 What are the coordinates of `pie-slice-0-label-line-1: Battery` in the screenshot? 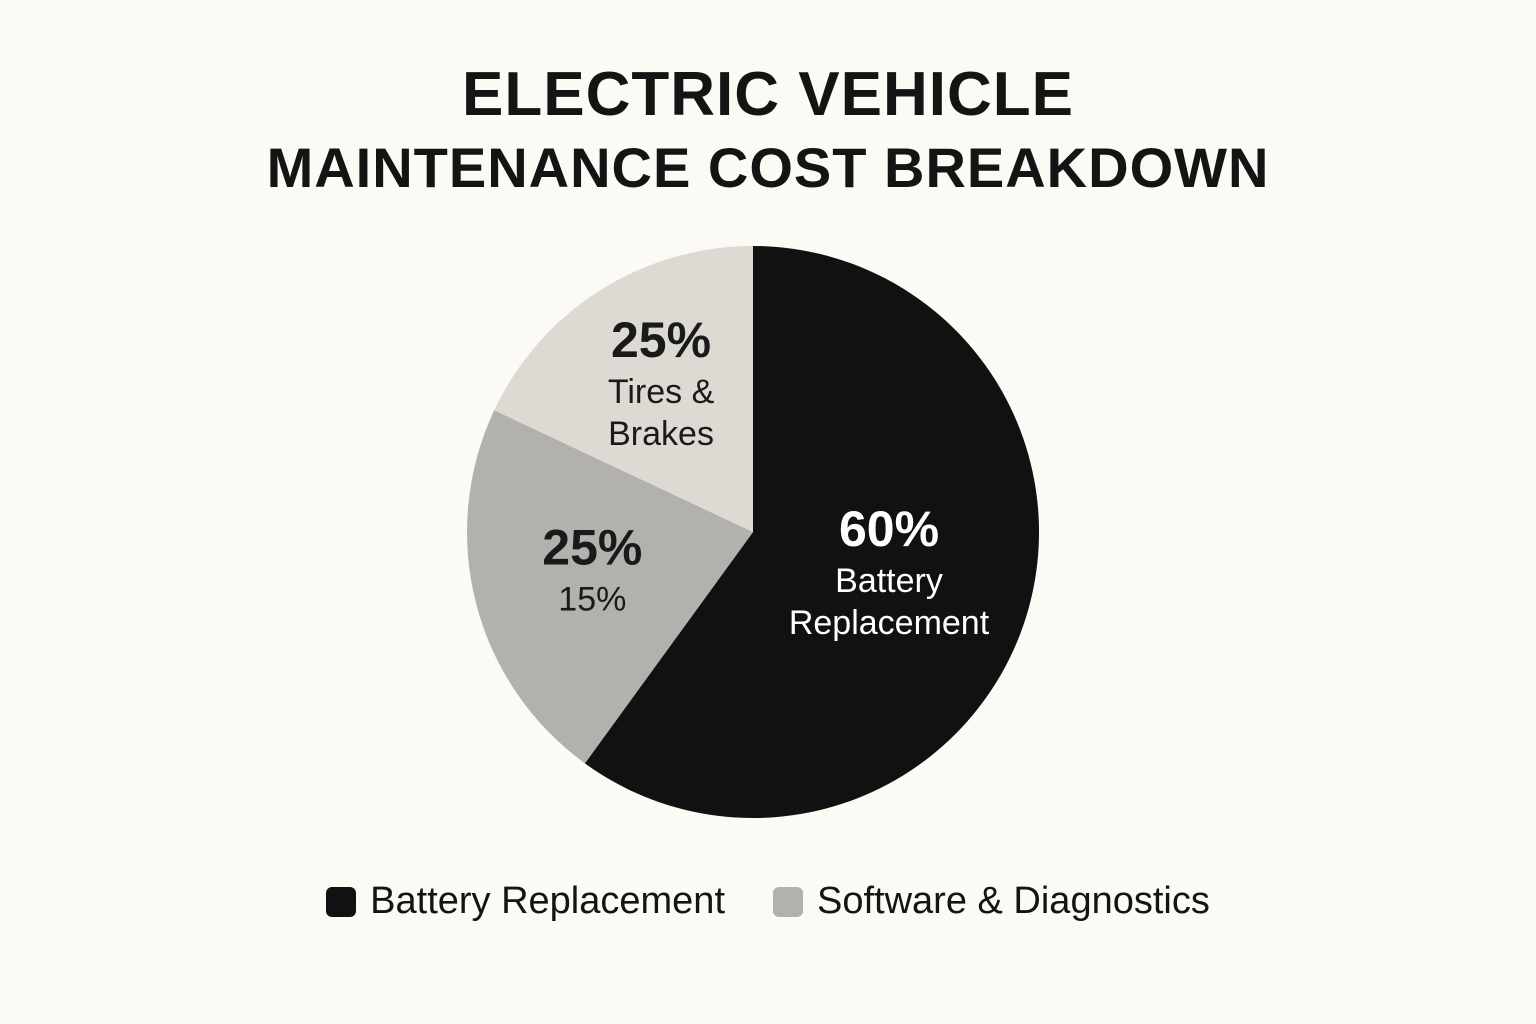 It's located at (889, 581).